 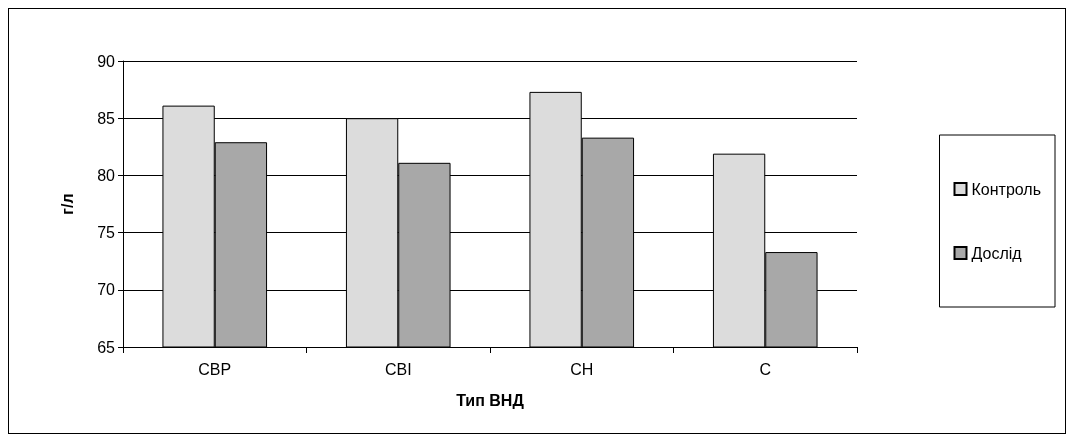 What do you see at coordinates (398, 369) in the screenshot?
I see `x-tick-label: СВІ` at bounding box center [398, 369].